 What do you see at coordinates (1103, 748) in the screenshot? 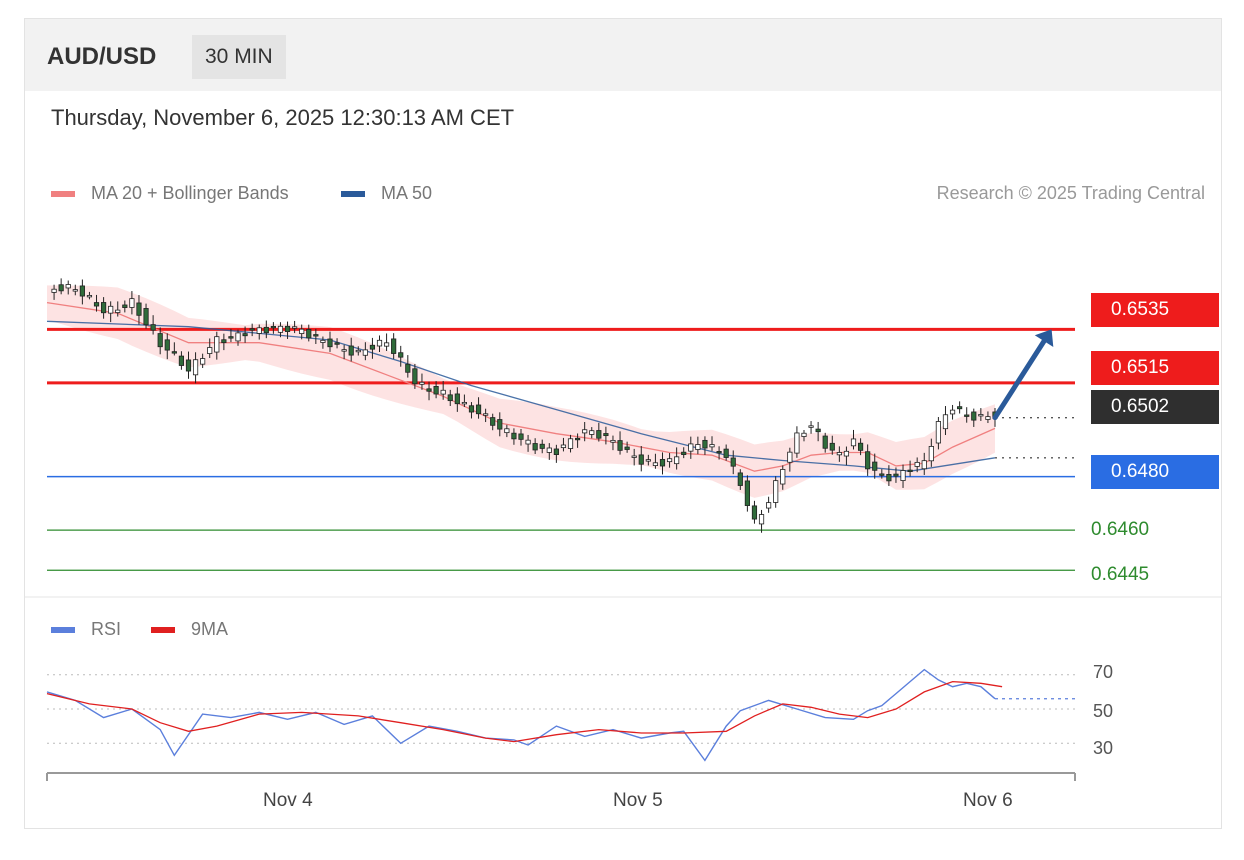
I see `rsi-level-30: 30` at bounding box center [1103, 748].